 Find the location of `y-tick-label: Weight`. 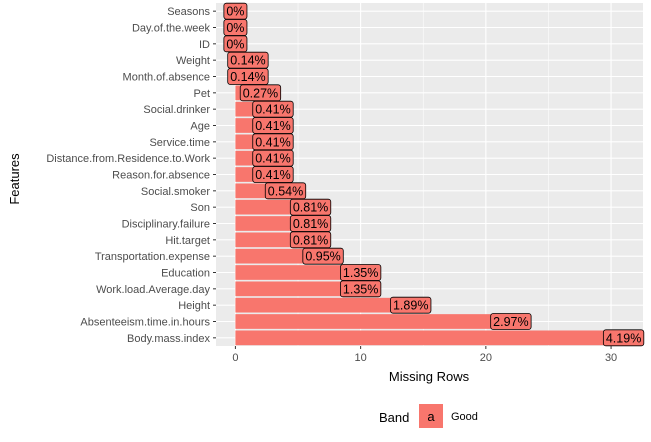

y-tick-label: Weight is located at coordinates (193, 61).